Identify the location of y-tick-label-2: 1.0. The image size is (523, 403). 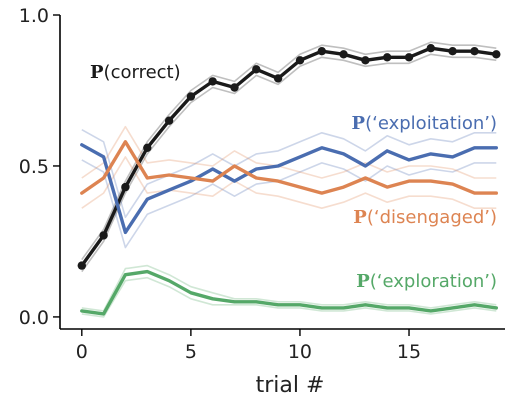
(34, 16).